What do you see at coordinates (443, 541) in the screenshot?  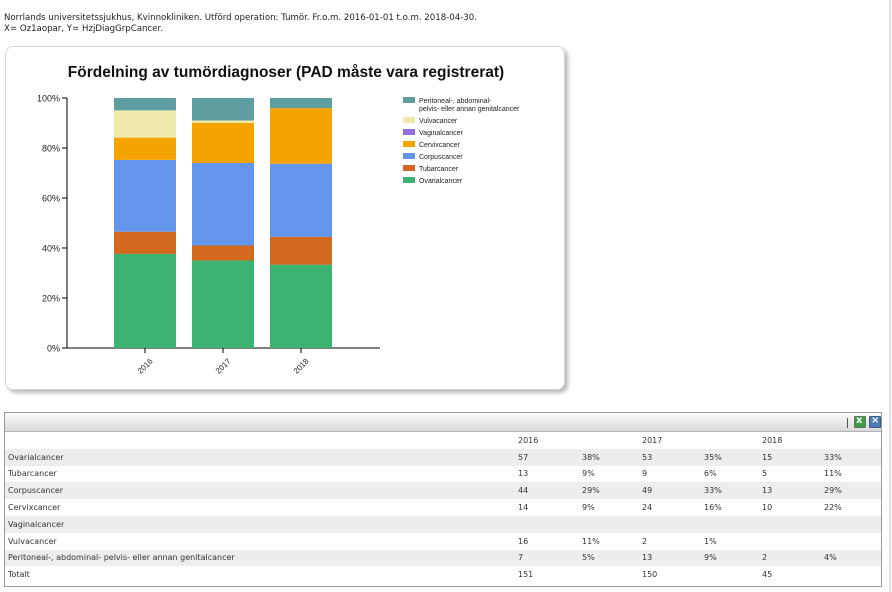 I see `table-row: Vulvacancer 16 11% 2 1%` at bounding box center [443, 541].